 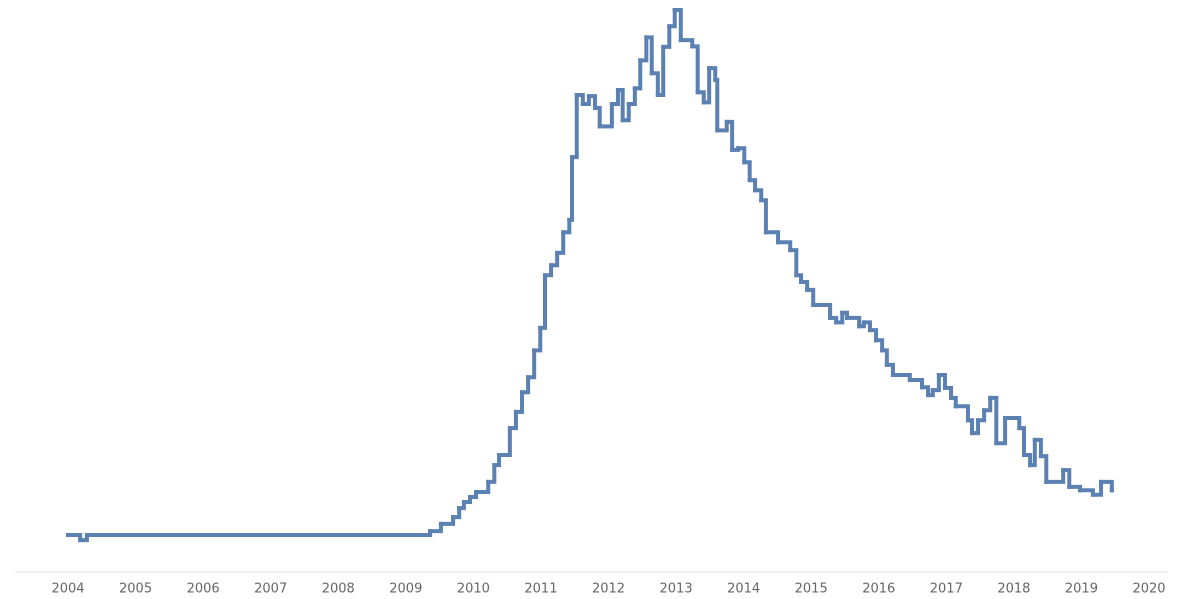 I want to click on x-tick-label: 2016, so click(x=878, y=589).